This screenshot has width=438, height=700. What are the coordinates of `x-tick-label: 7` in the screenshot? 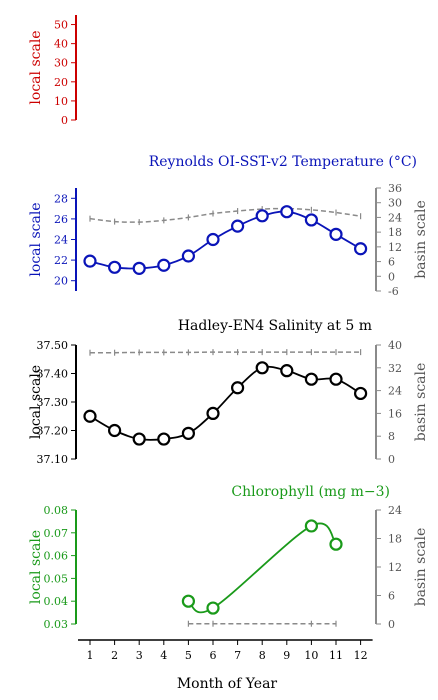 It's located at (237, 655).